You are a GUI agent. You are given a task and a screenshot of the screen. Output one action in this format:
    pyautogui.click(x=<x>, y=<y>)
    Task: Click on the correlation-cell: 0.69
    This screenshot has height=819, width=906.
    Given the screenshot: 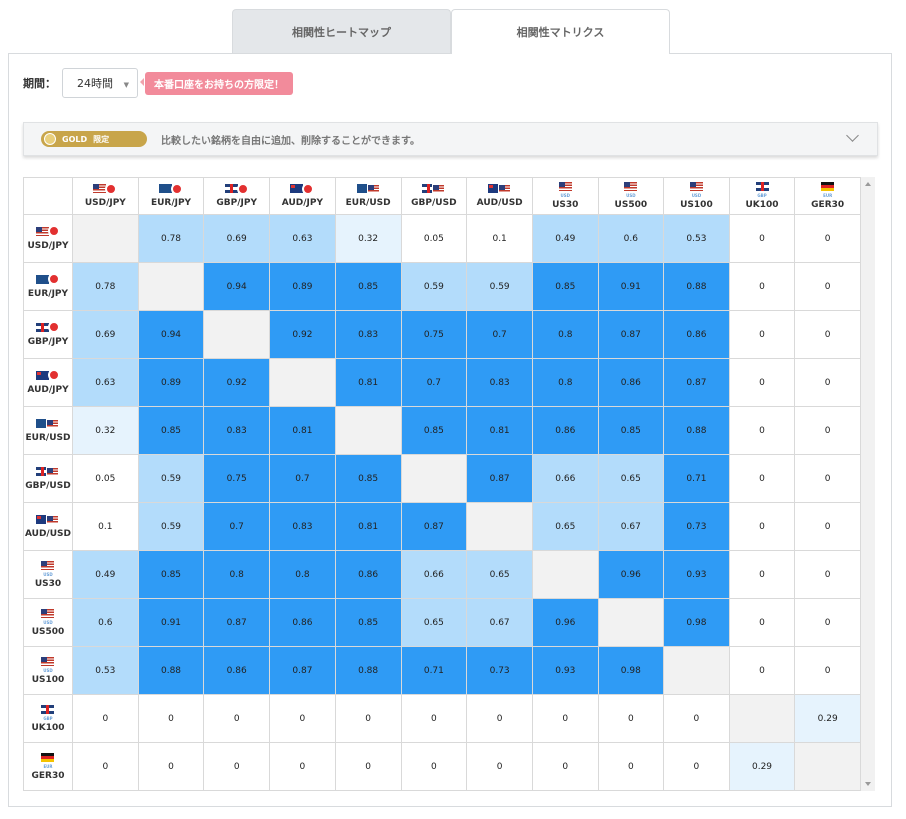 What is the action you would take?
    pyautogui.click(x=105, y=334)
    